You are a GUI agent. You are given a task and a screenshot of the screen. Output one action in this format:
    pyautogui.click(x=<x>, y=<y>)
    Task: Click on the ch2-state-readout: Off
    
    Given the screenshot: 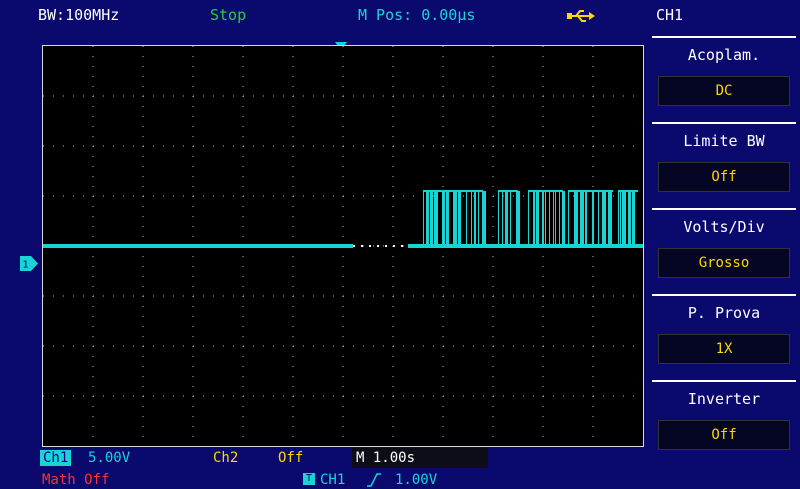 What is the action you would take?
    pyautogui.click(x=291, y=458)
    